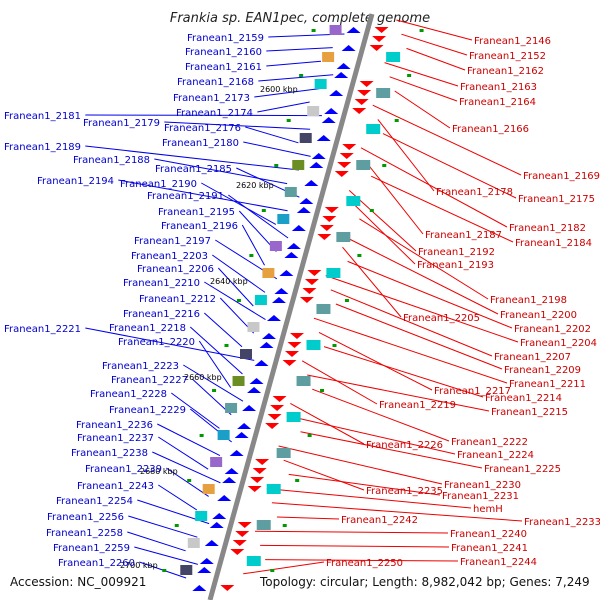  What do you see at coordinates (75, 181) in the screenshot?
I see `gene-label: Franean1_2194` at bounding box center [75, 181].